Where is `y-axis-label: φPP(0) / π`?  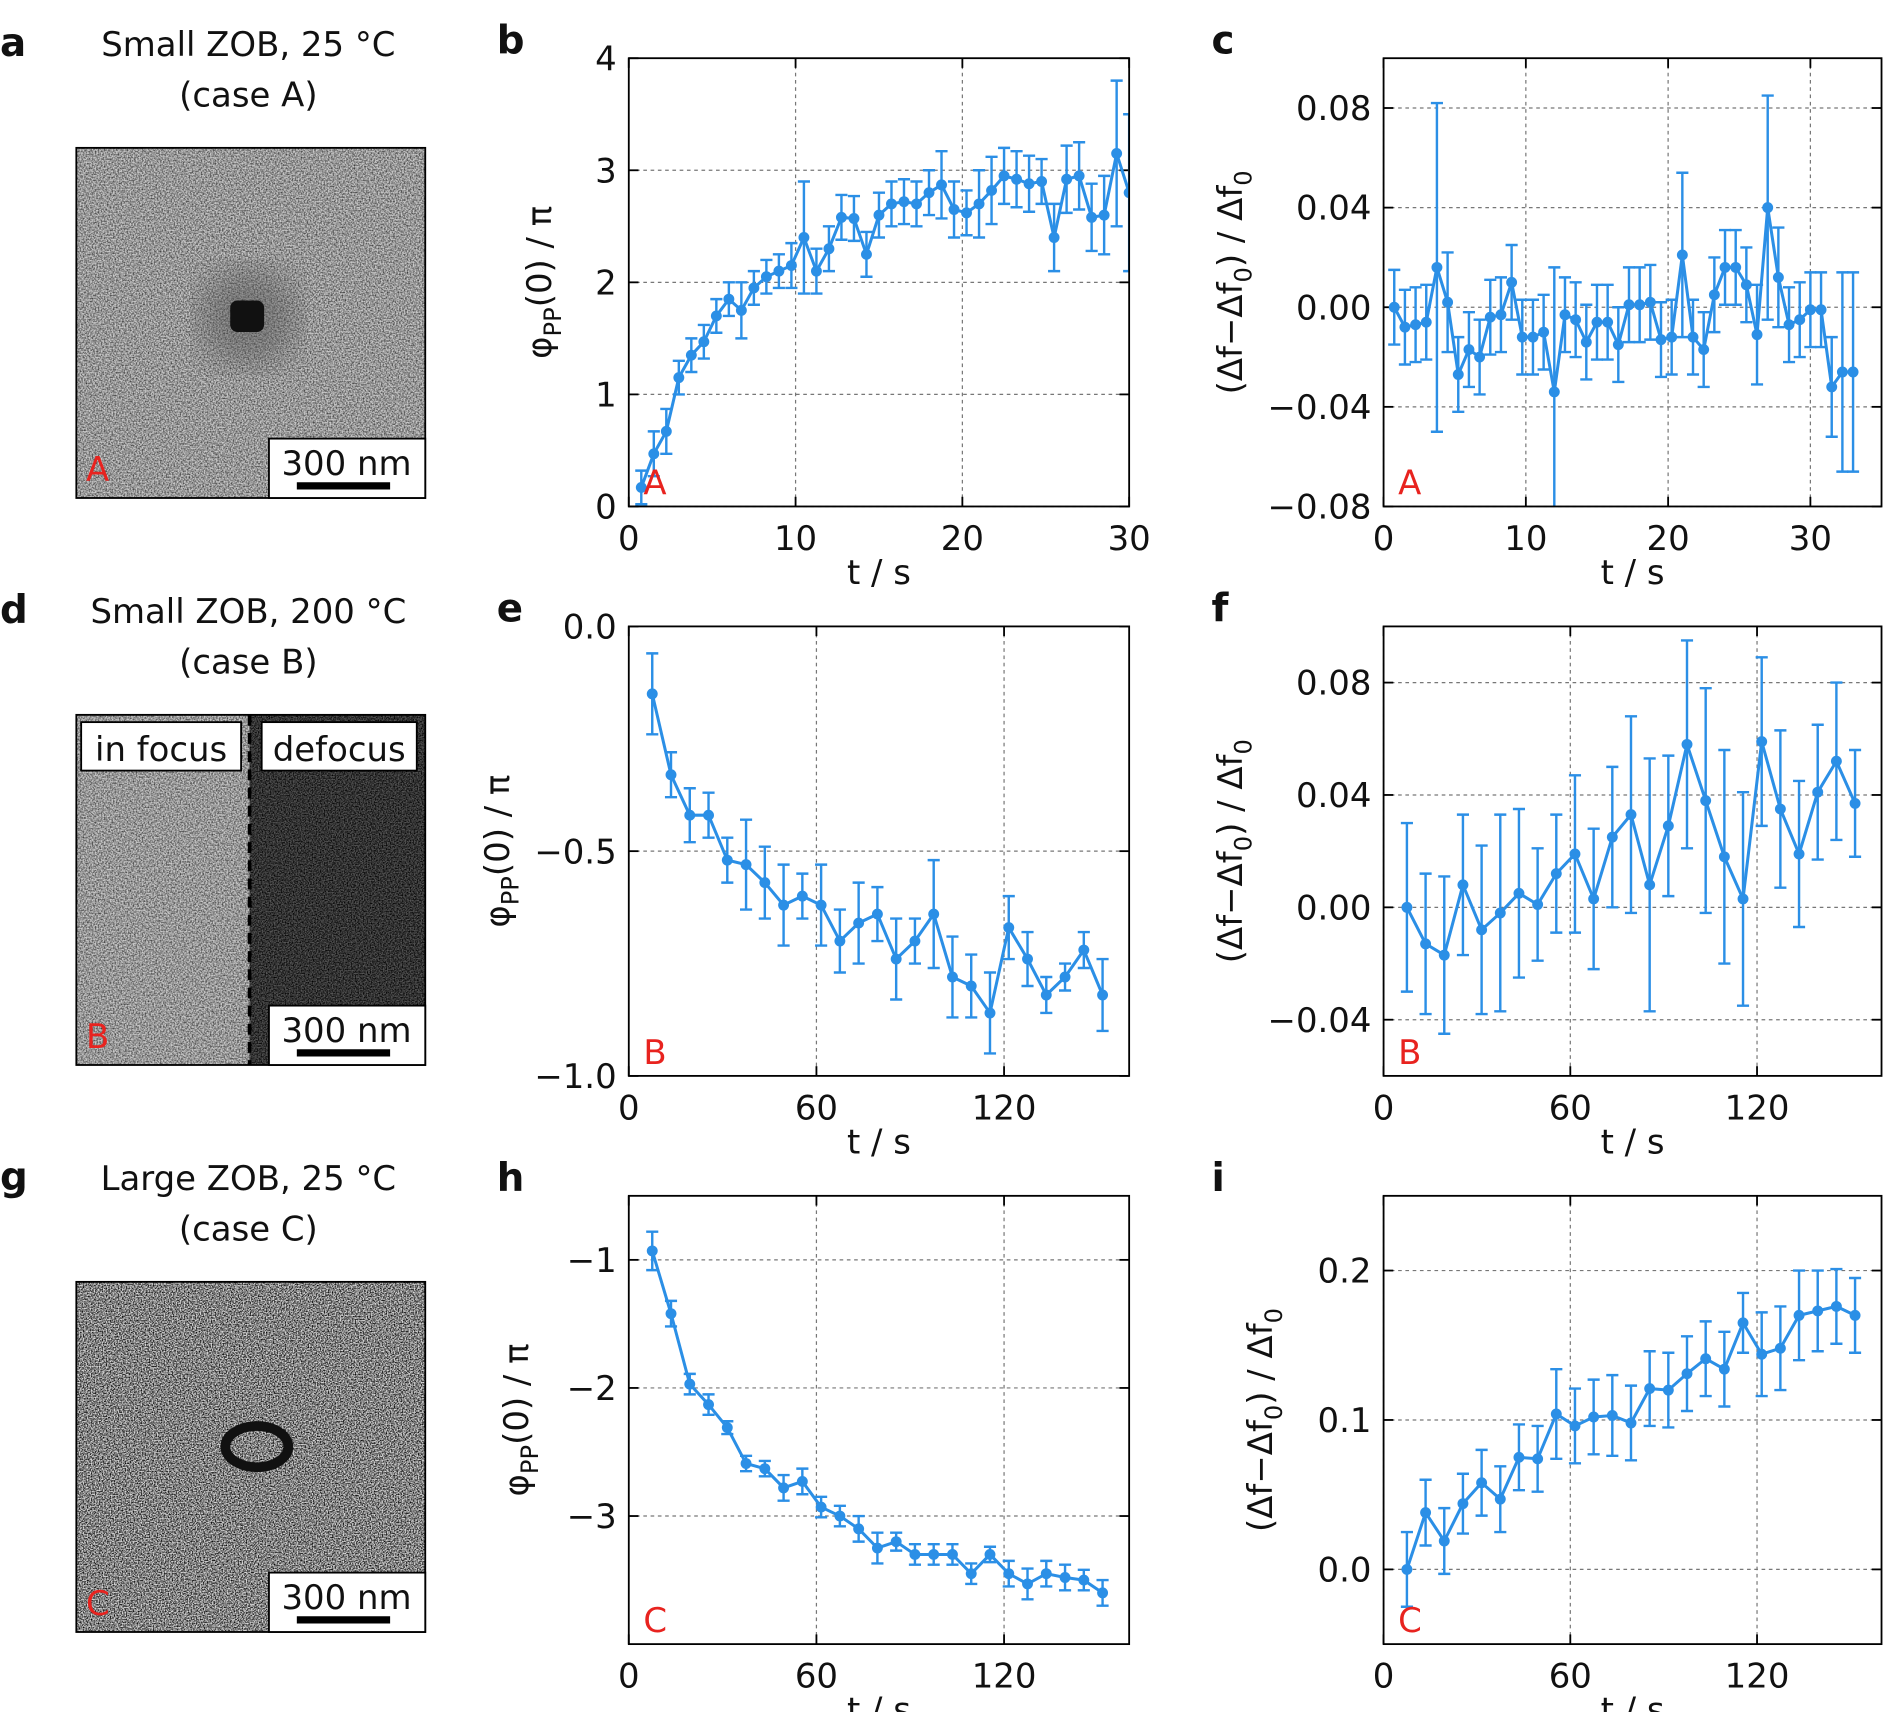
y-axis-label: φPP(0) / π is located at coordinates (501, 851).